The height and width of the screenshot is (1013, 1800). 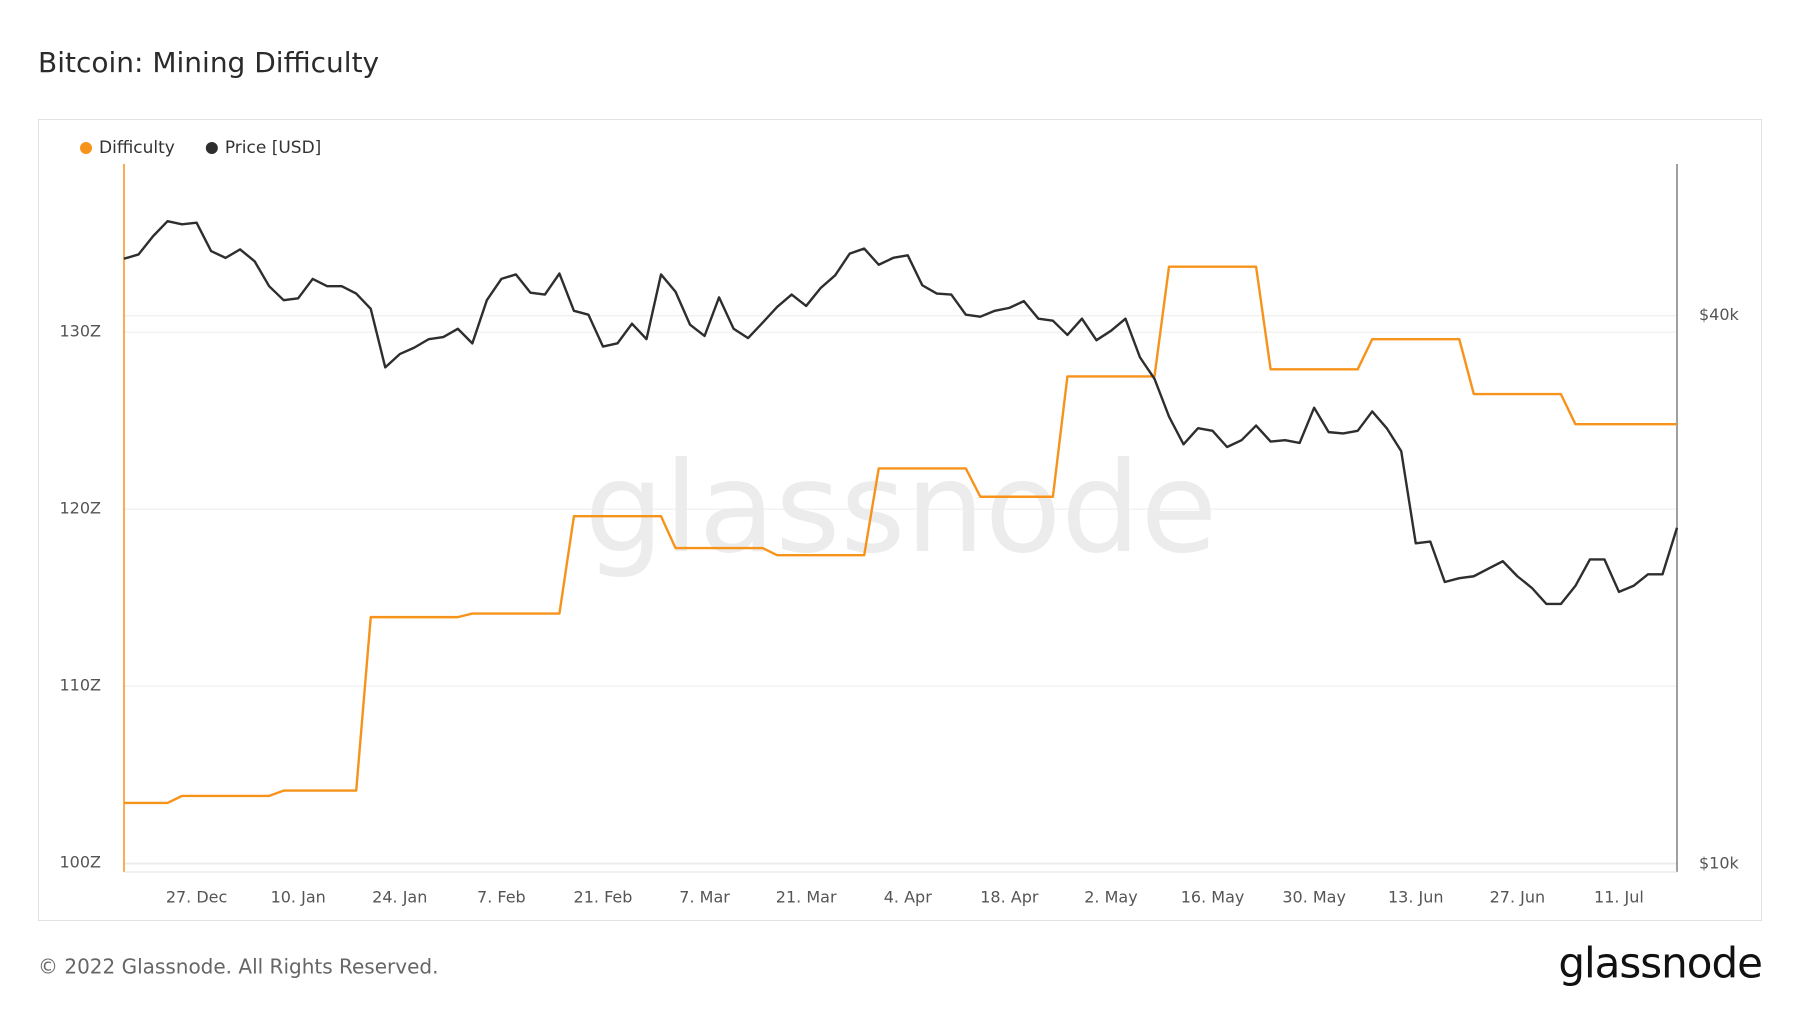 What do you see at coordinates (1110, 897) in the screenshot?
I see `x-tick-label: 2. May` at bounding box center [1110, 897].